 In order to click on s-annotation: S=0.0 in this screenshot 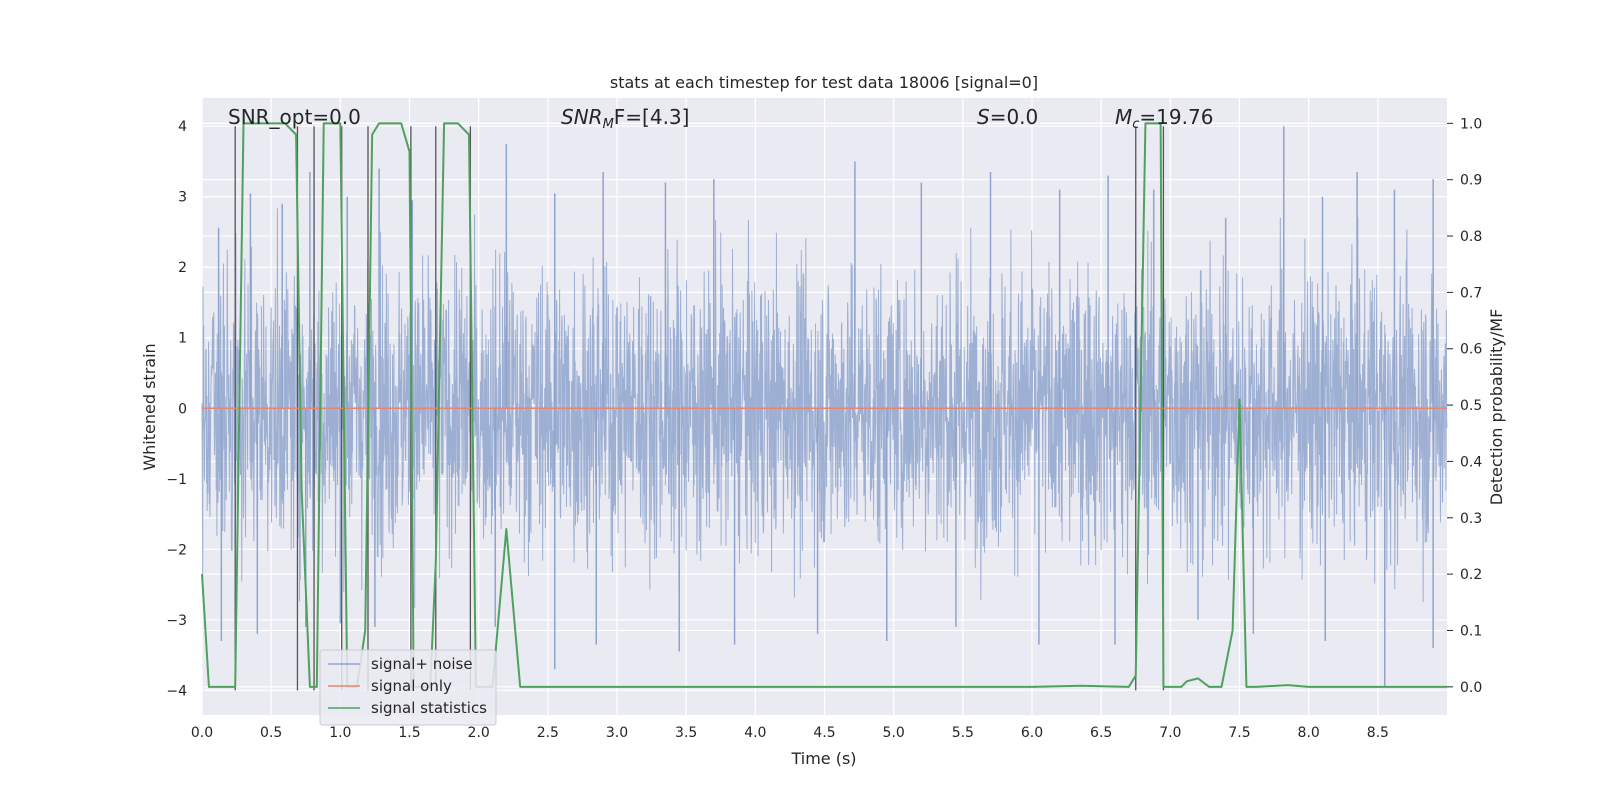, I will do `click(1007, 117)`.